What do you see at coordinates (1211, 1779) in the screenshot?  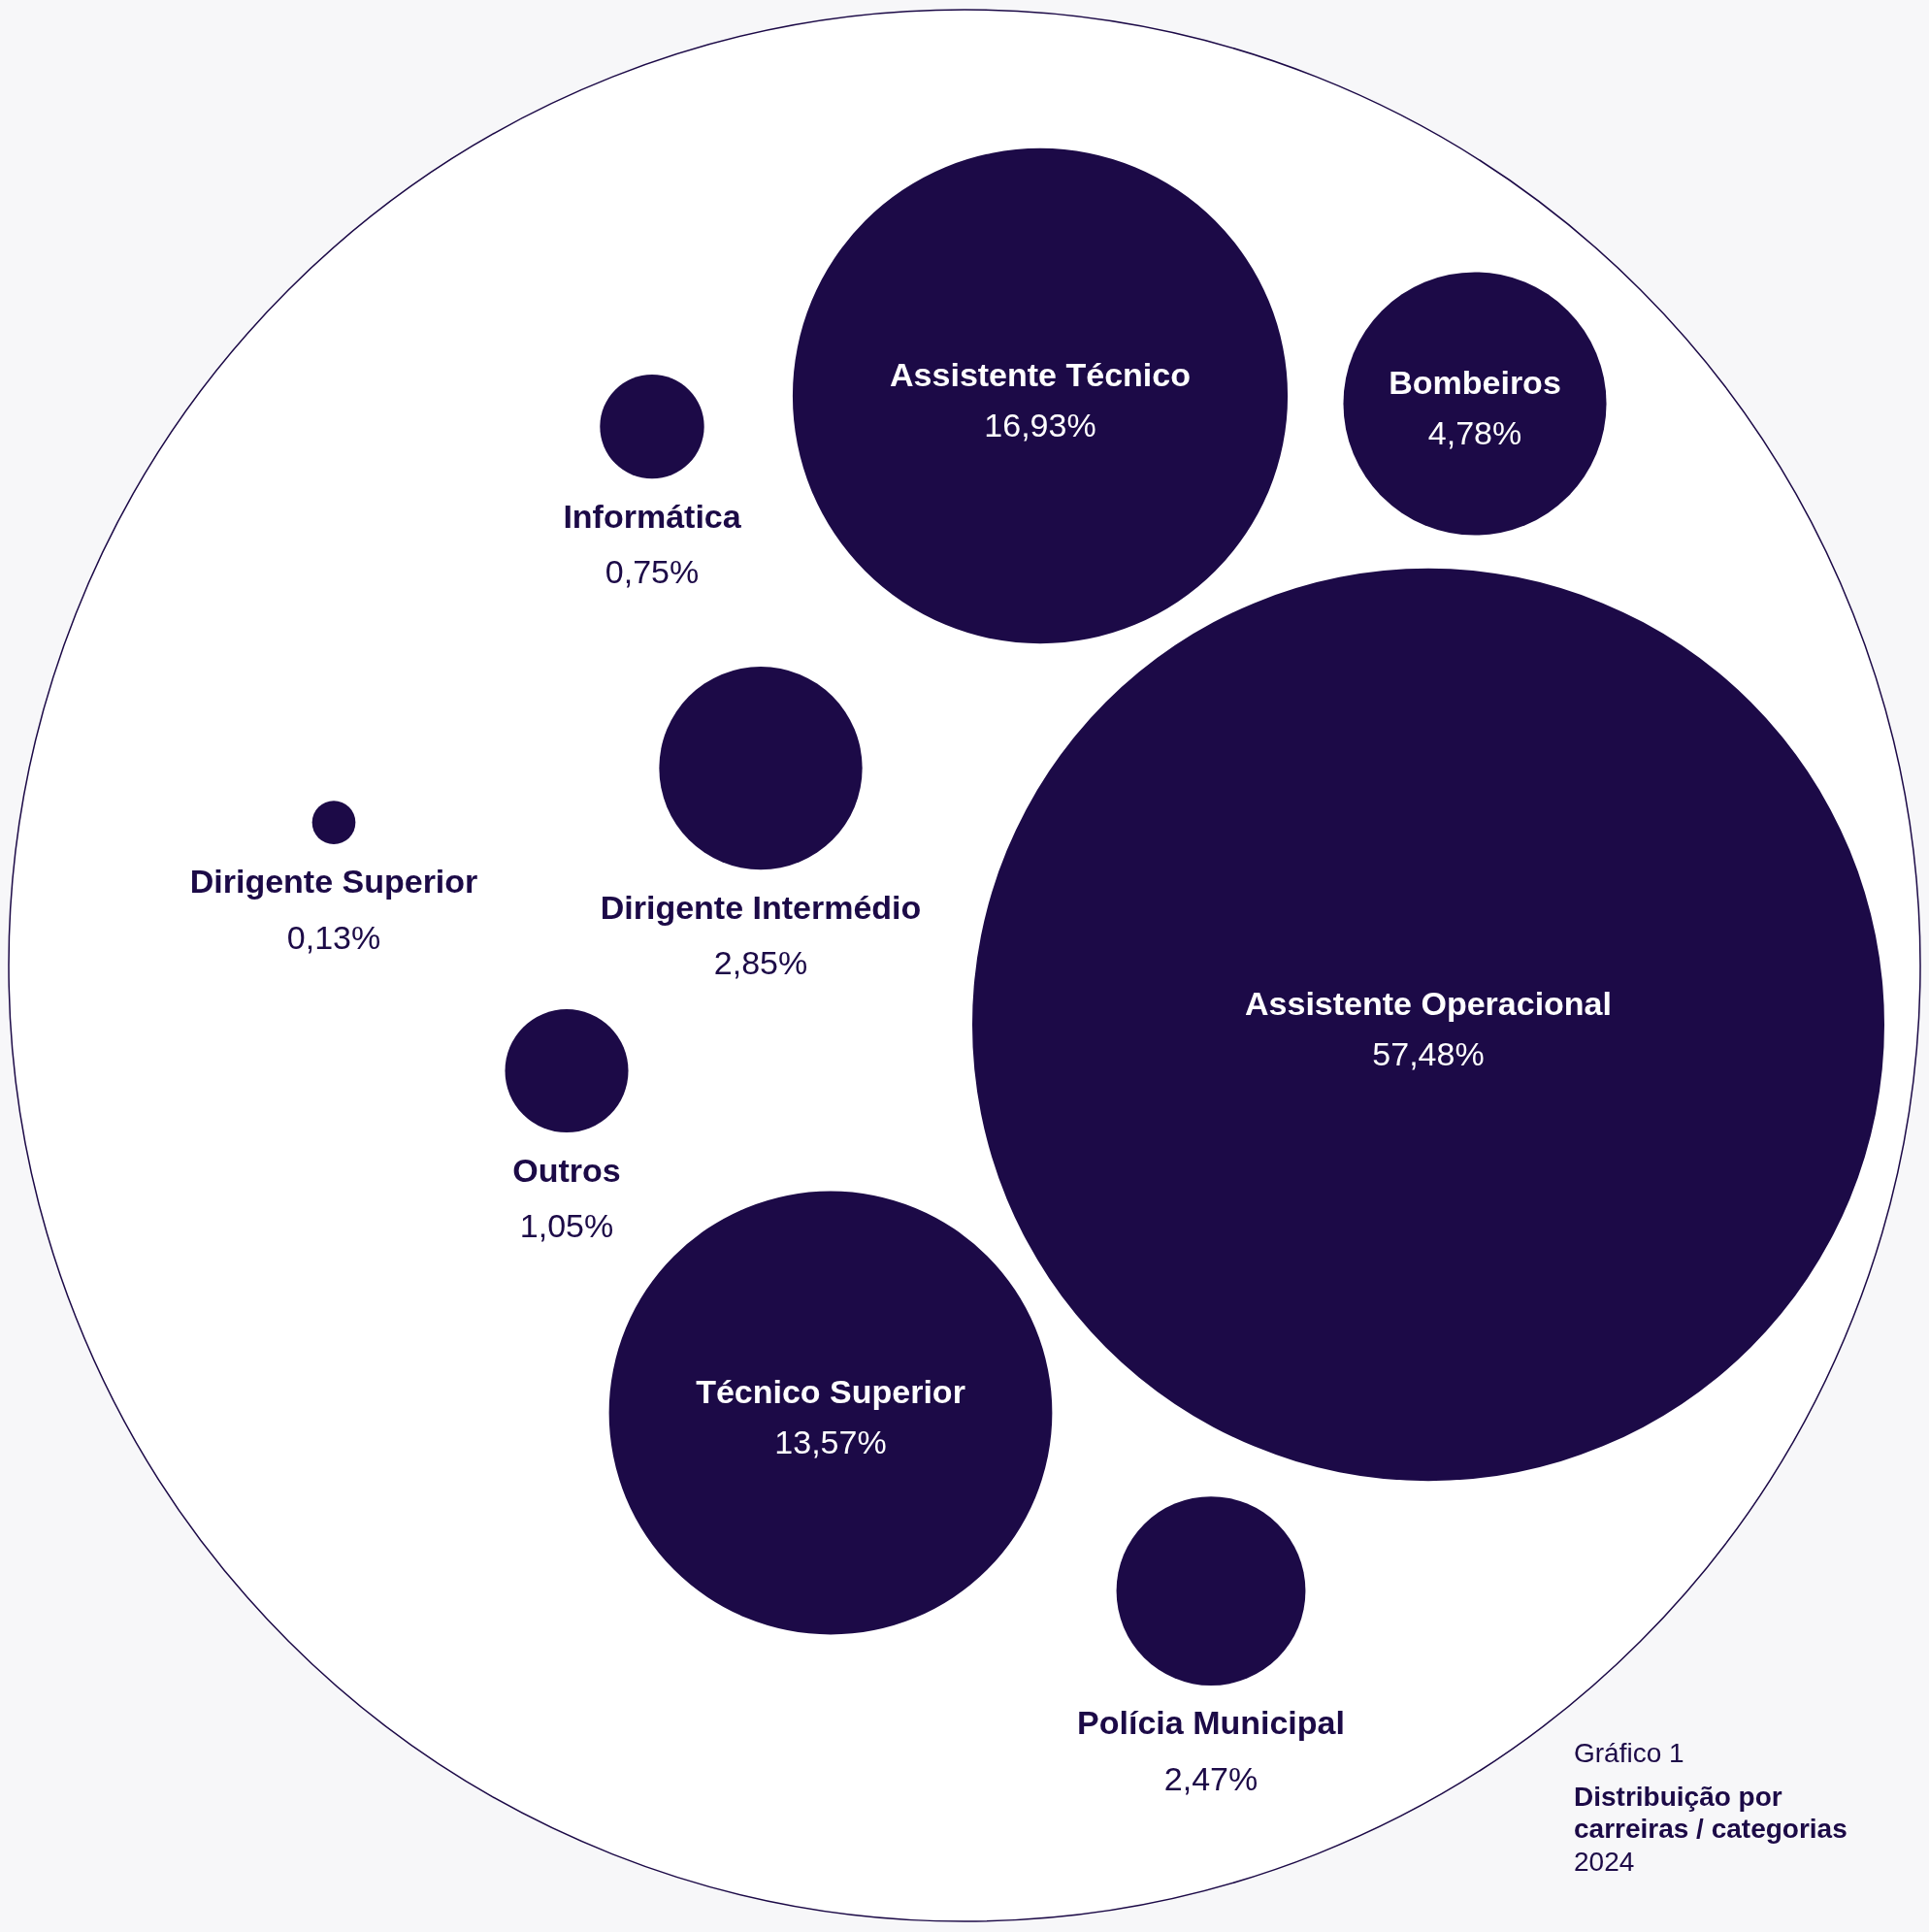 I see `data-label: 2,47%` at bounding box center [1211, 1779].